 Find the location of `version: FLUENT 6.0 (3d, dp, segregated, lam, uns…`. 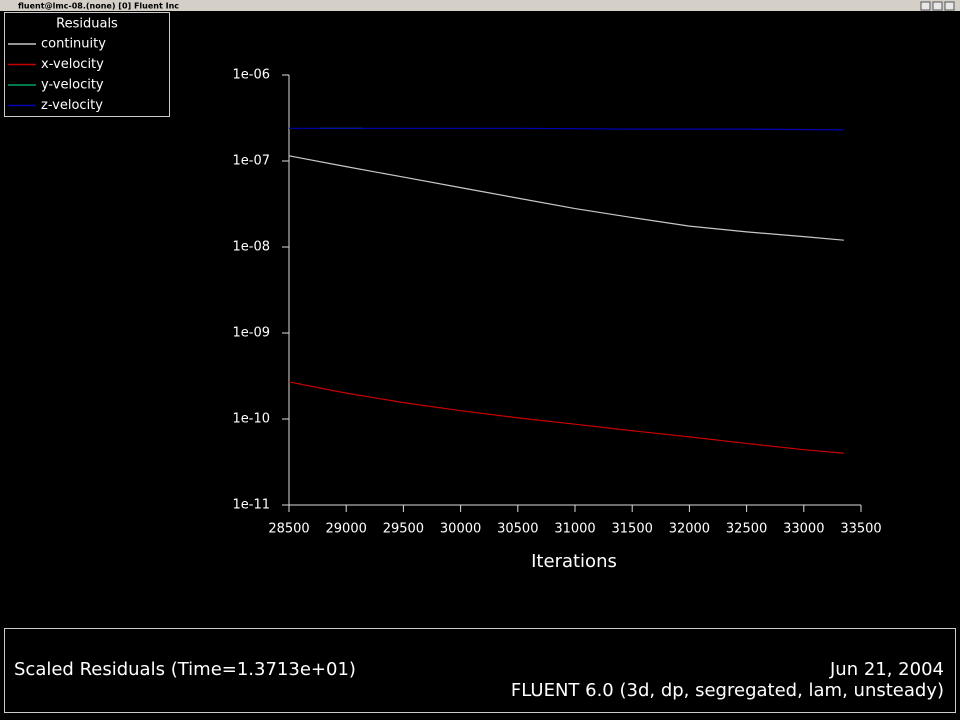

version: FLUENT 6.0 (3d, dp, segregated, lam, uns… is located at coordinates (727, 690).